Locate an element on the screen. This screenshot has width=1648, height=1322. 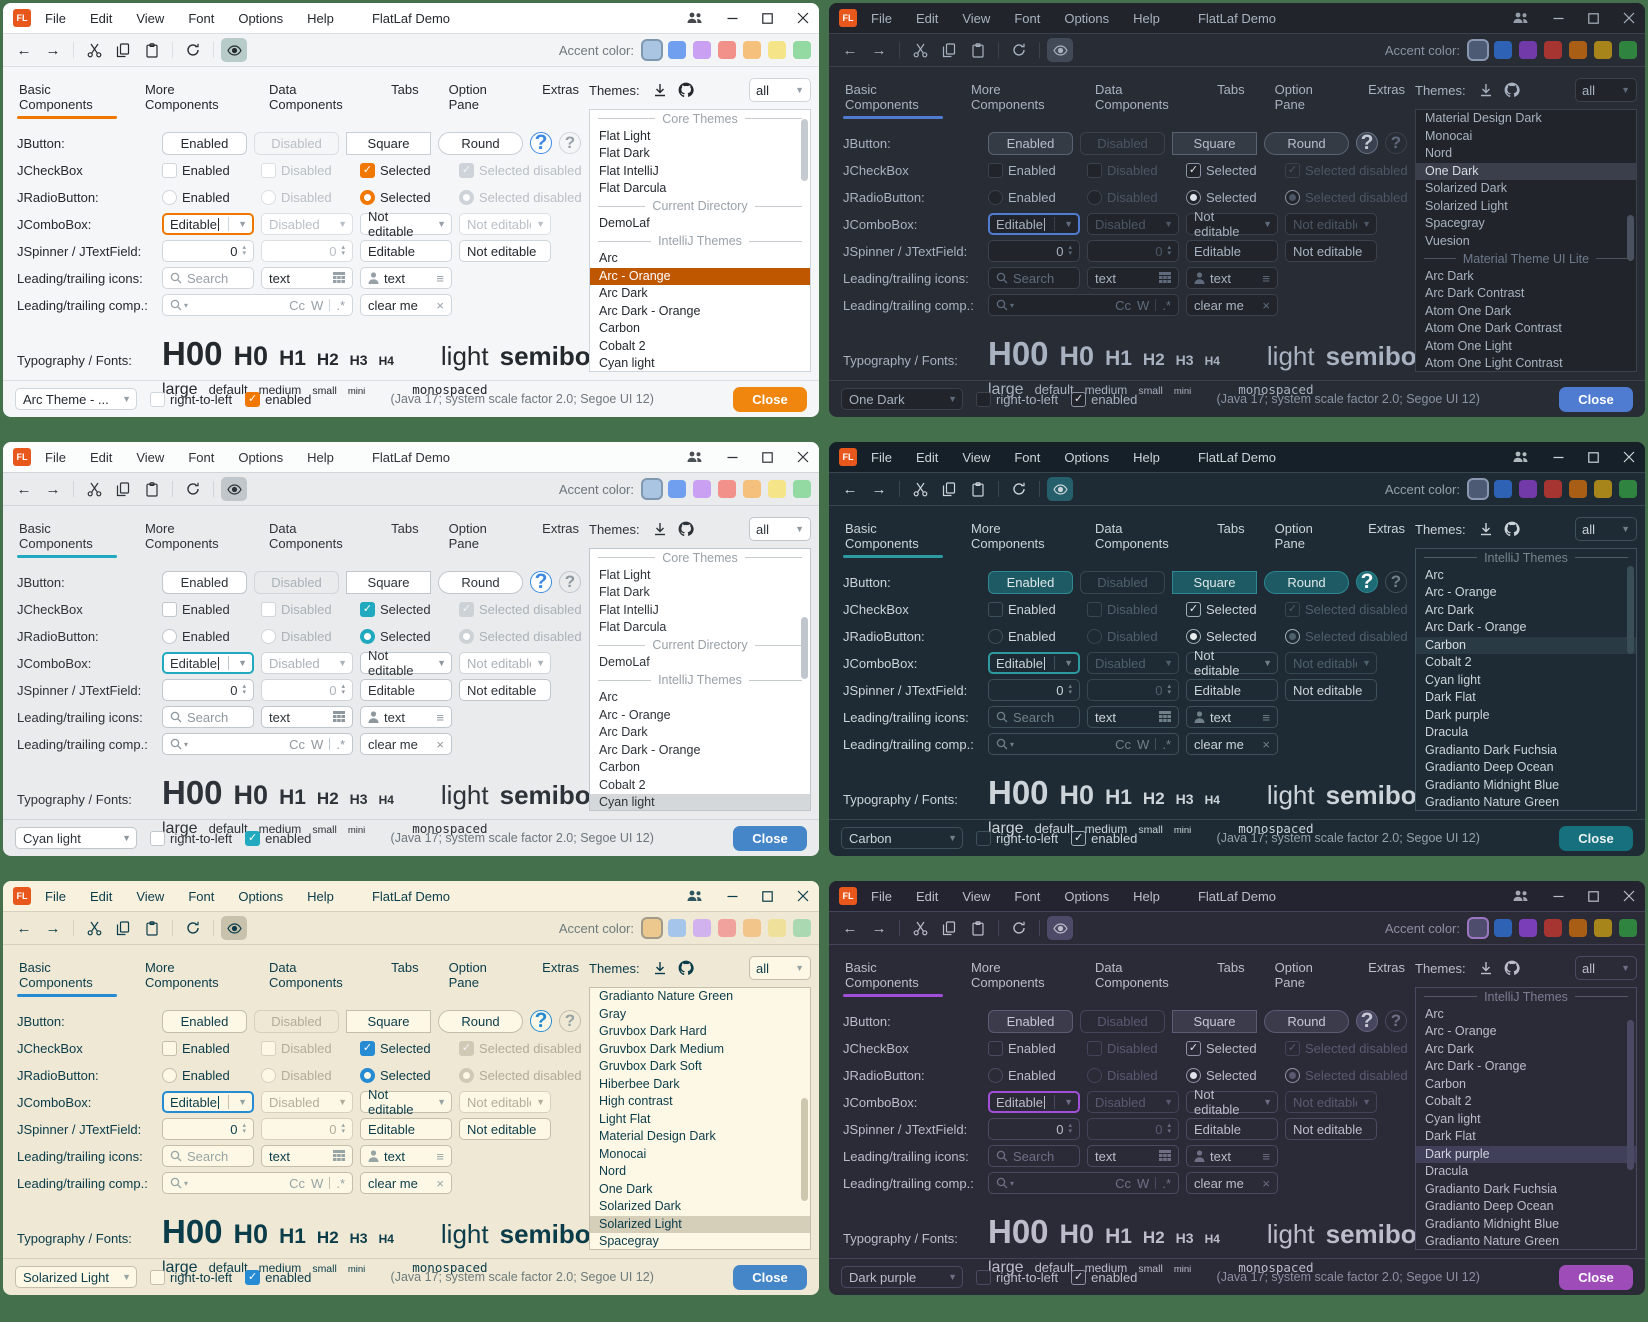
theme-list-item: Gruvbox Dark Hard is located at coordinates (653, 1031).